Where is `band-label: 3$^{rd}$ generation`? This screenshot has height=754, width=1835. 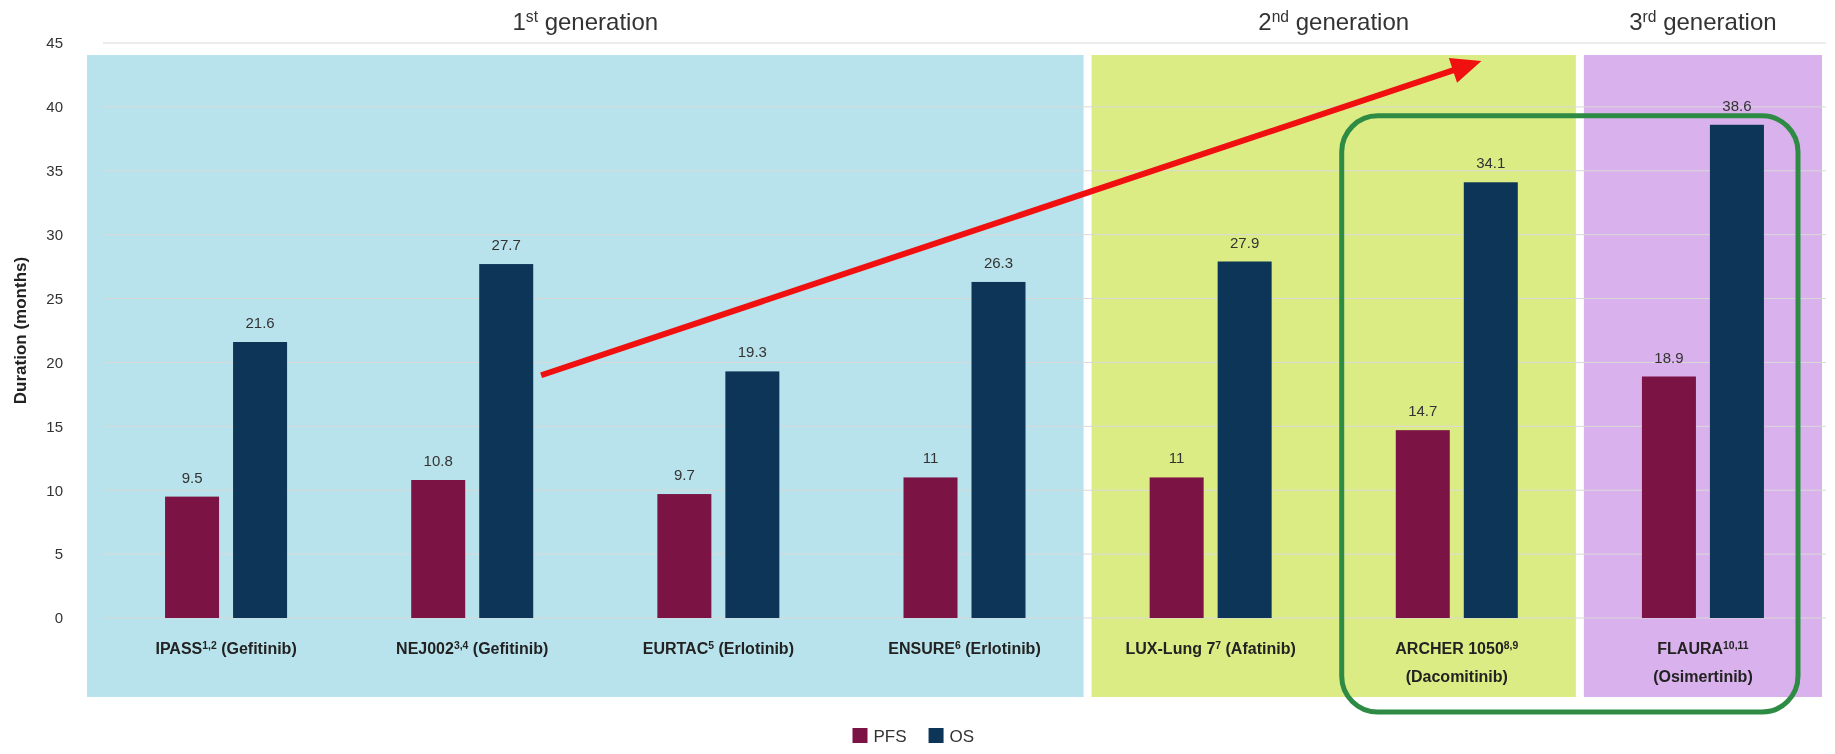
band-label: 3$^{rd}$ generation is located at coordinates (1703, 21).